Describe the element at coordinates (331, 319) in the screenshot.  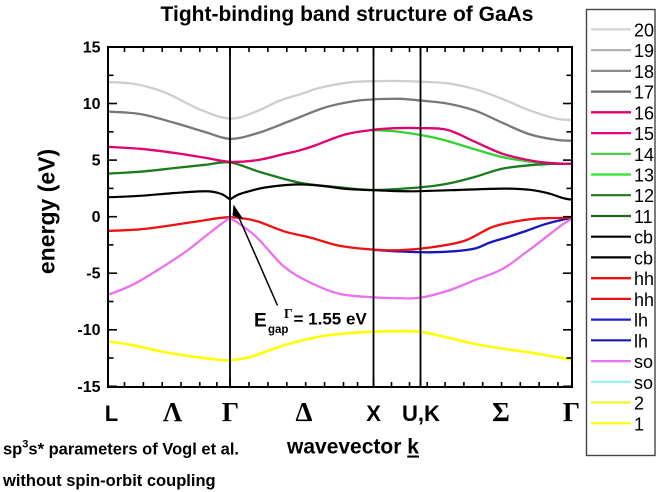
I see `svg-text: = 1.55 eV` at that location.